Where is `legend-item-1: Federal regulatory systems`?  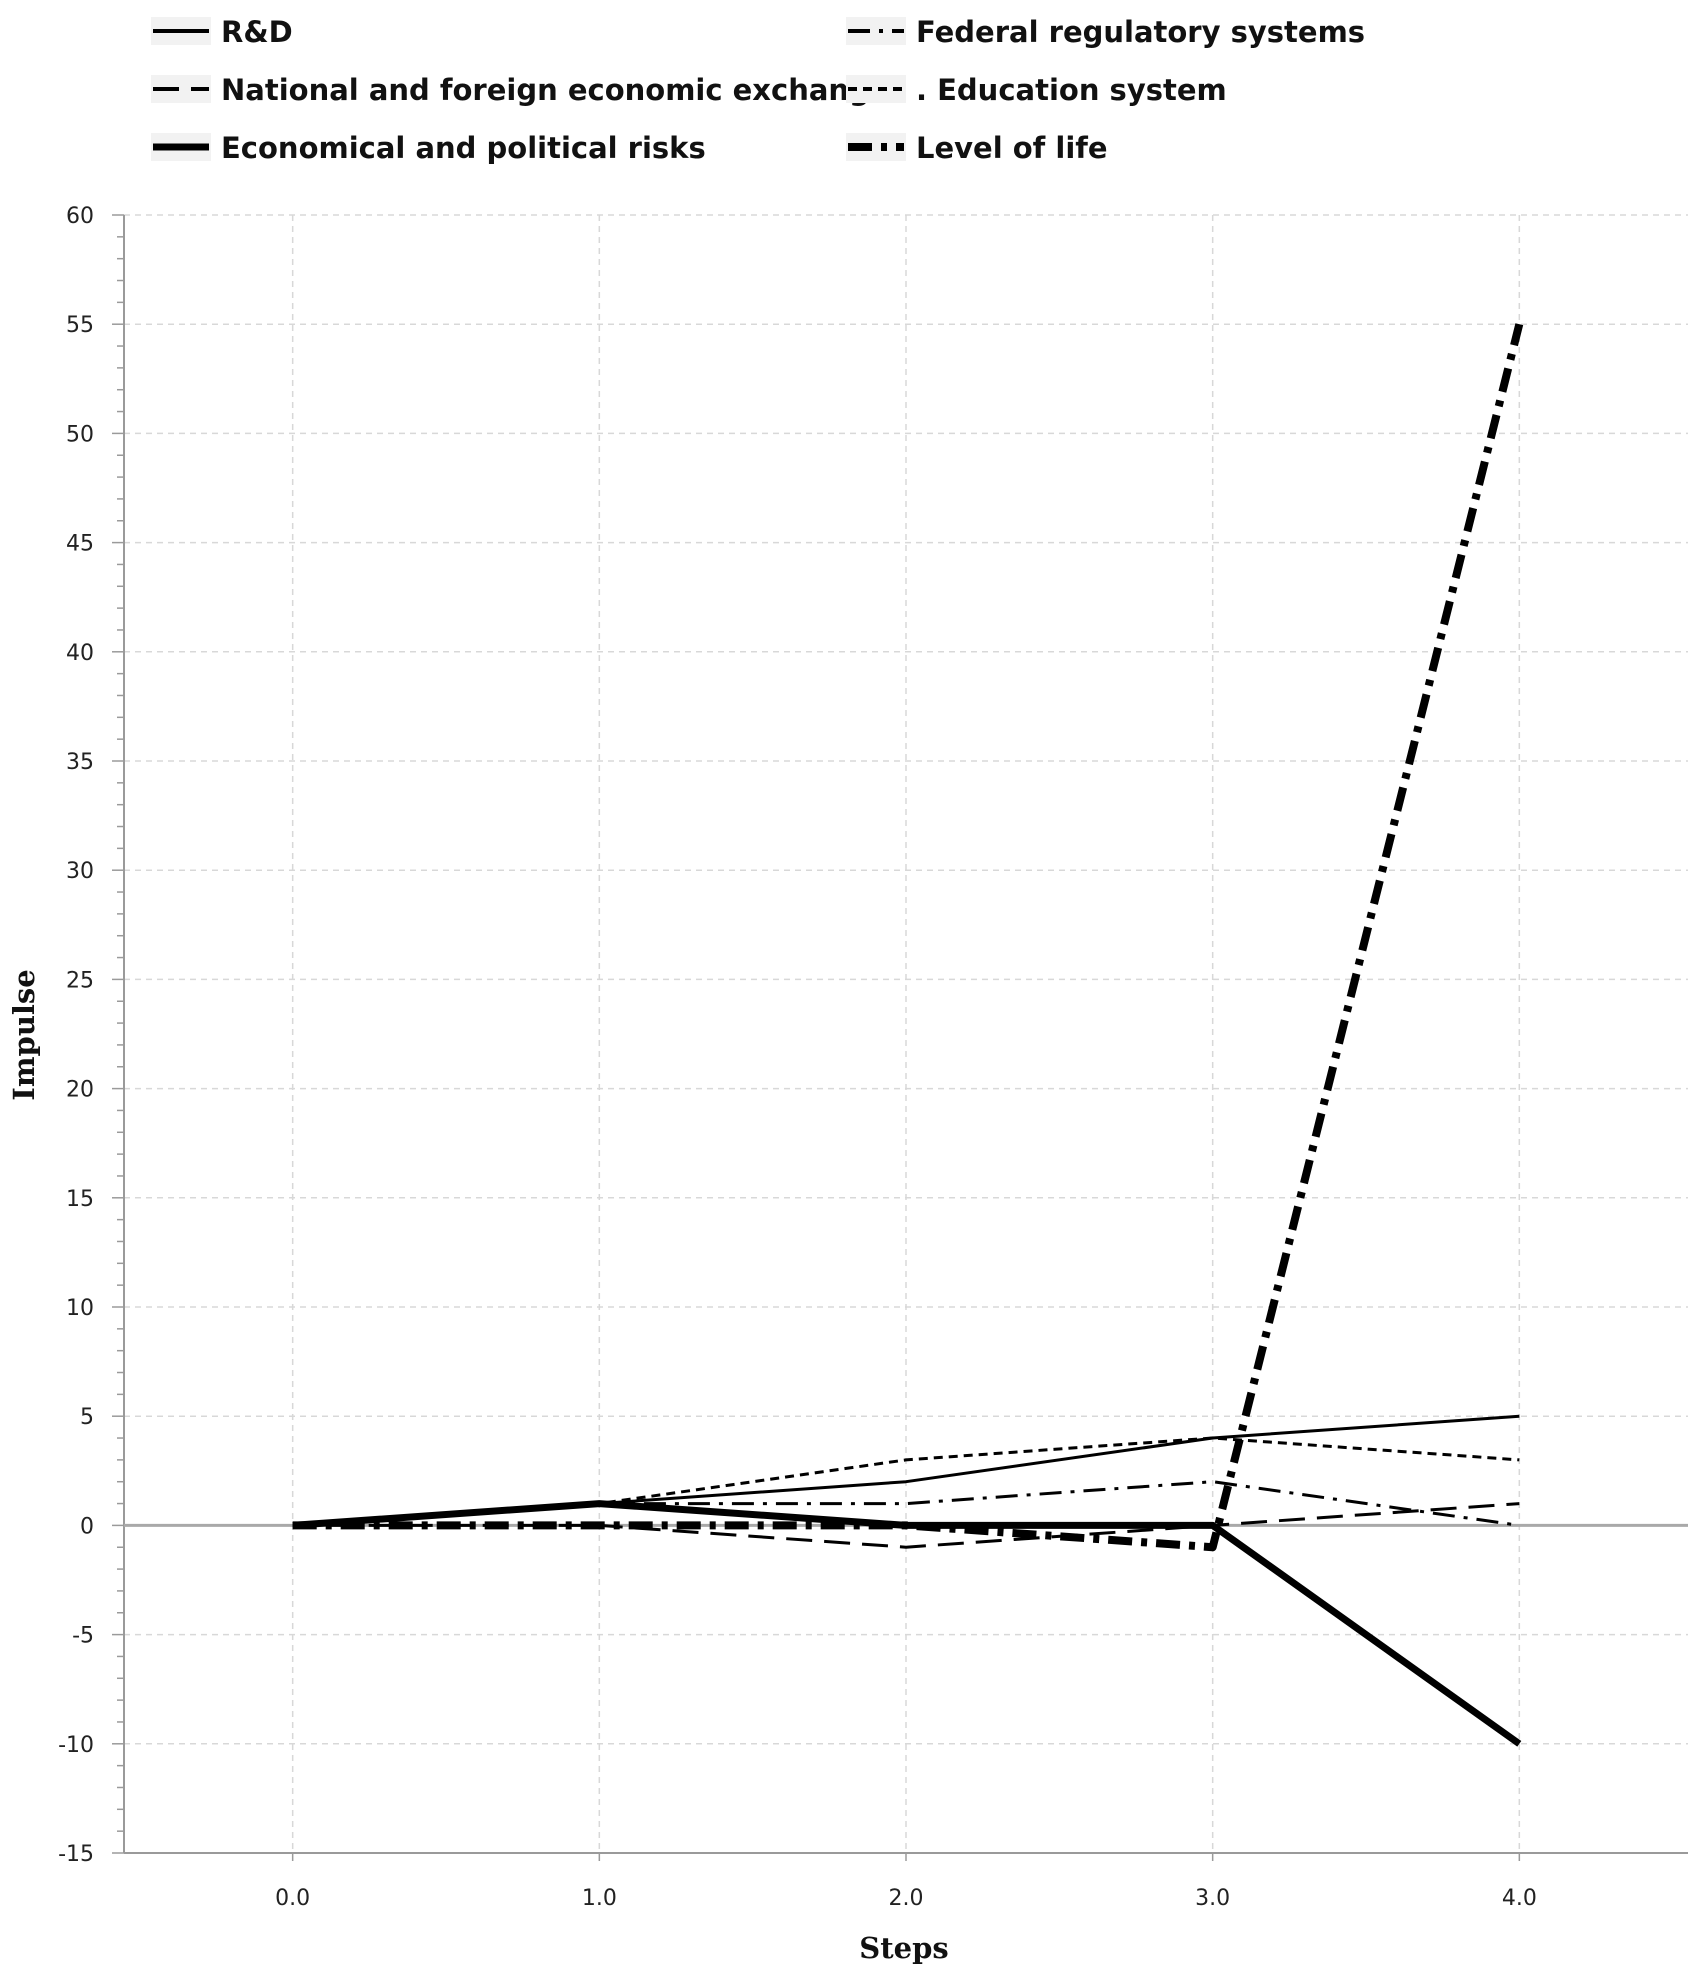 legend-item-1: Federal regulatory systems is located at coordinates (1105, 32).